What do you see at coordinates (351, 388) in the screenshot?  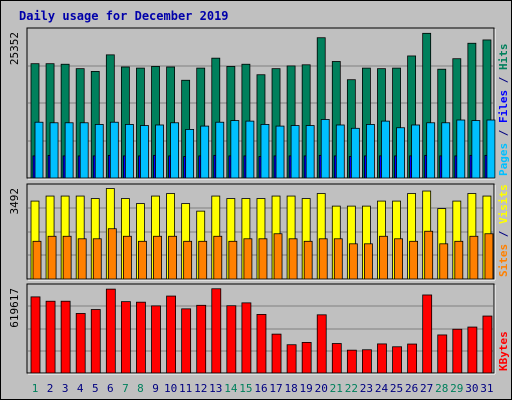 I see `x-tick-label: 22` at bounding box center [351, 388].